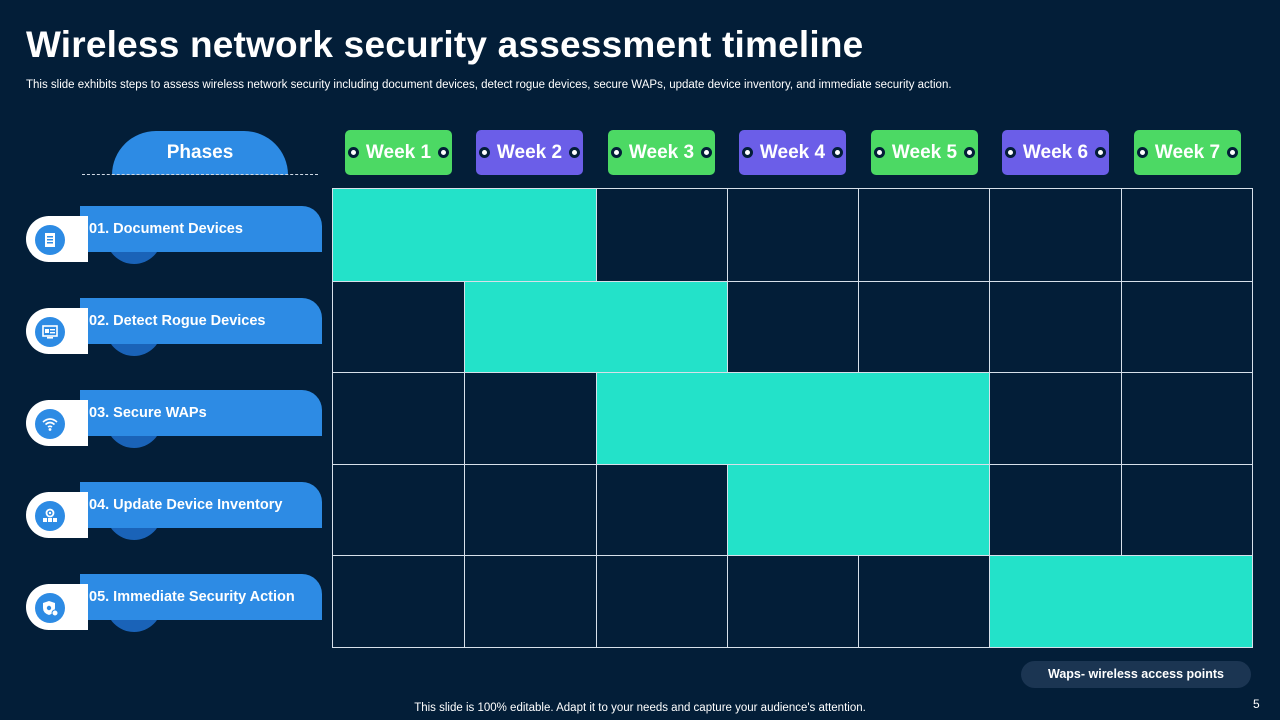 This screenshot has width=1280, height=720. I want to click on phases-header: Phases, so click(200, 153).